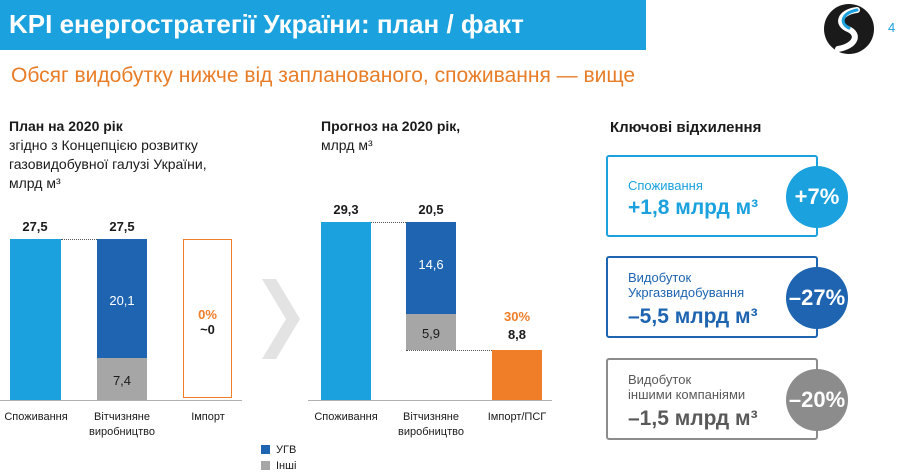 The height and width of the screenshot is (476, 900). Describe the element at coordinates (103, 145) in the screenshot. I see `plan-desc-line: згідно з Концепцією розвитку` at that location.